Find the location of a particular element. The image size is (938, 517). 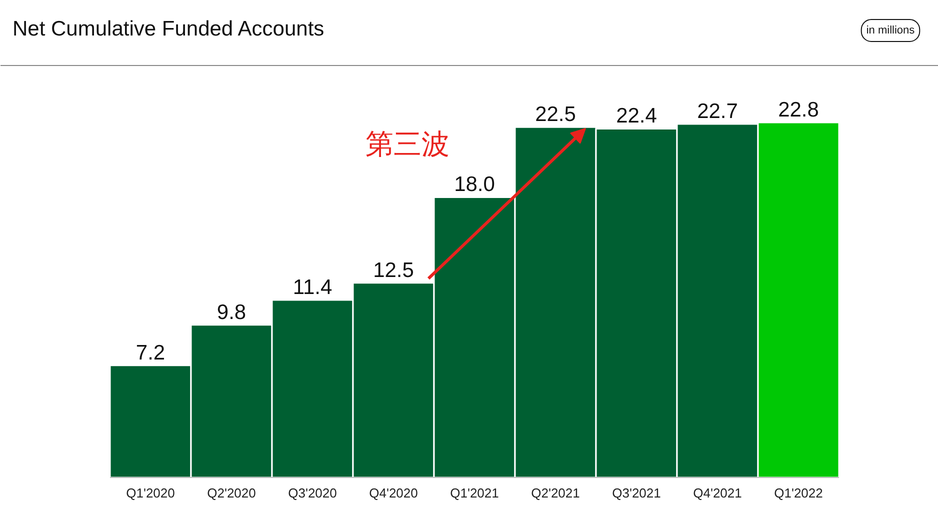

x-tick-label: Q1'2021 is located at coordinates (474, 493).